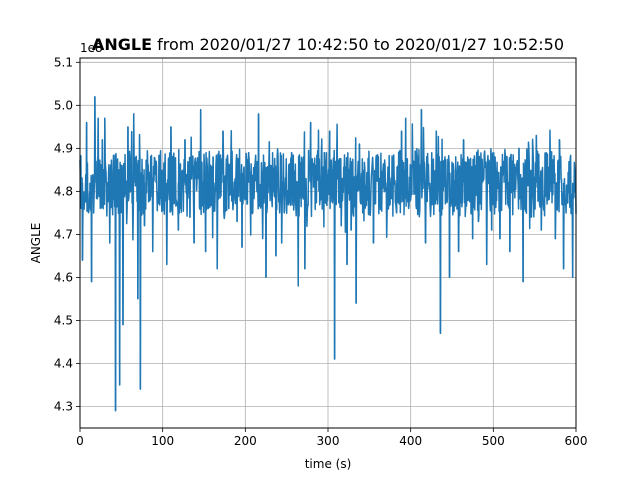  What do you see at coordinates (63, 62) in the screenshot?
I see `y-tick-label: 5.1` at bounding box center [63, 62].